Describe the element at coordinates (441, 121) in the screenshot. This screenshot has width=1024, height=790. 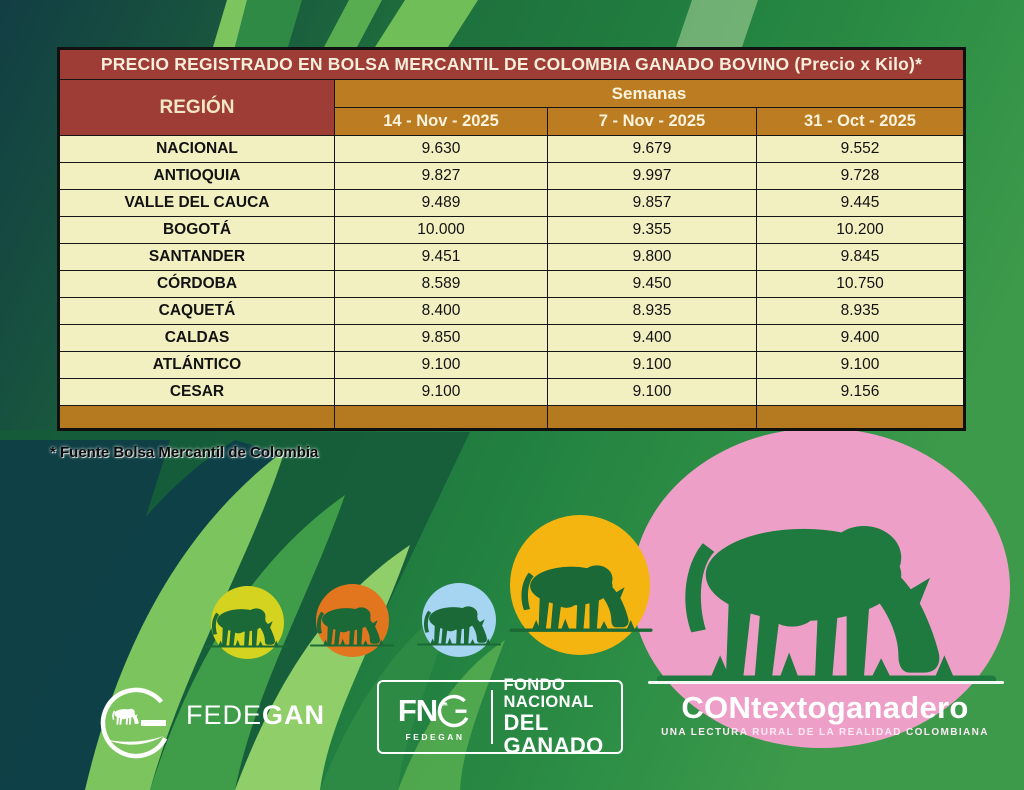
I see `week-column-header: 14 - Nov - 2025` at that location.